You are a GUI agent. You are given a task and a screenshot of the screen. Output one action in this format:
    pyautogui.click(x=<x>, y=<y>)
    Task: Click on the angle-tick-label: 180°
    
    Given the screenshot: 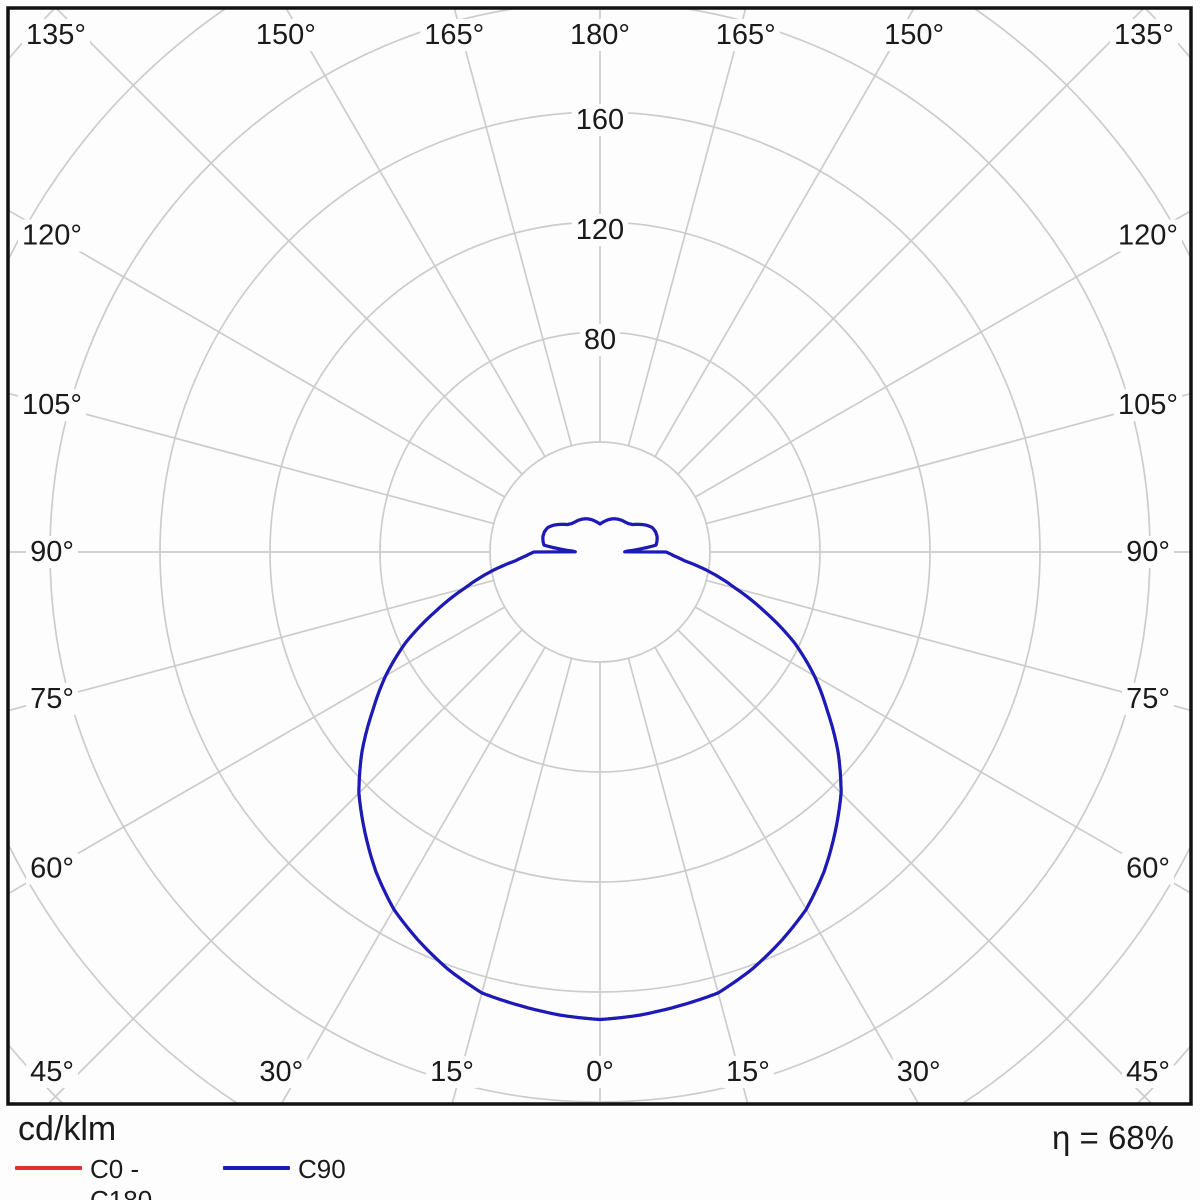 What is the action you would take?
    pyautogui.click(x=600, y=35)
    